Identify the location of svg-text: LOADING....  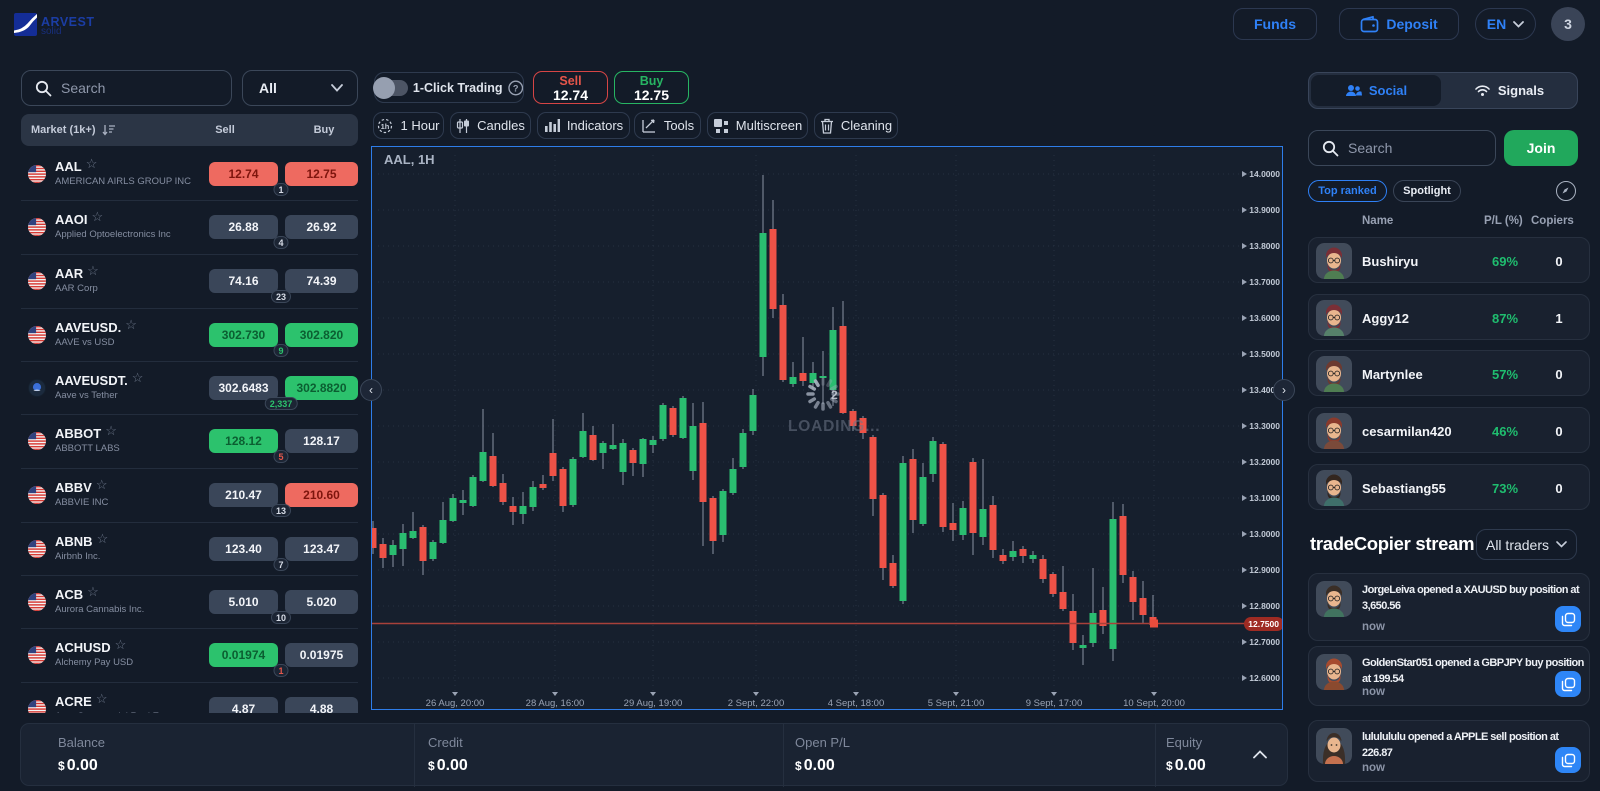
(834, 426).